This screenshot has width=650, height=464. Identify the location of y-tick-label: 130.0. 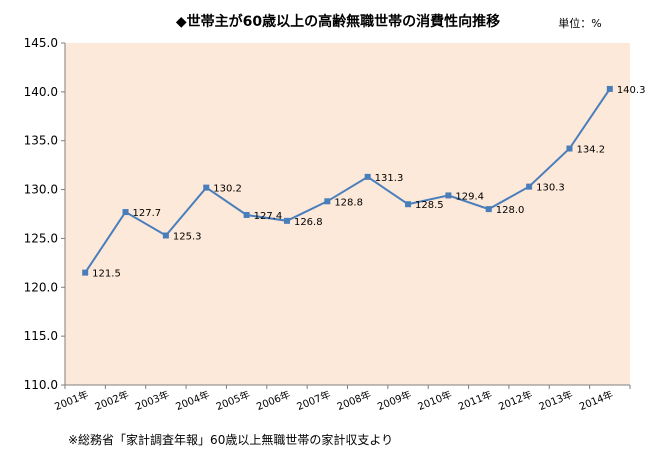
(41, 190).